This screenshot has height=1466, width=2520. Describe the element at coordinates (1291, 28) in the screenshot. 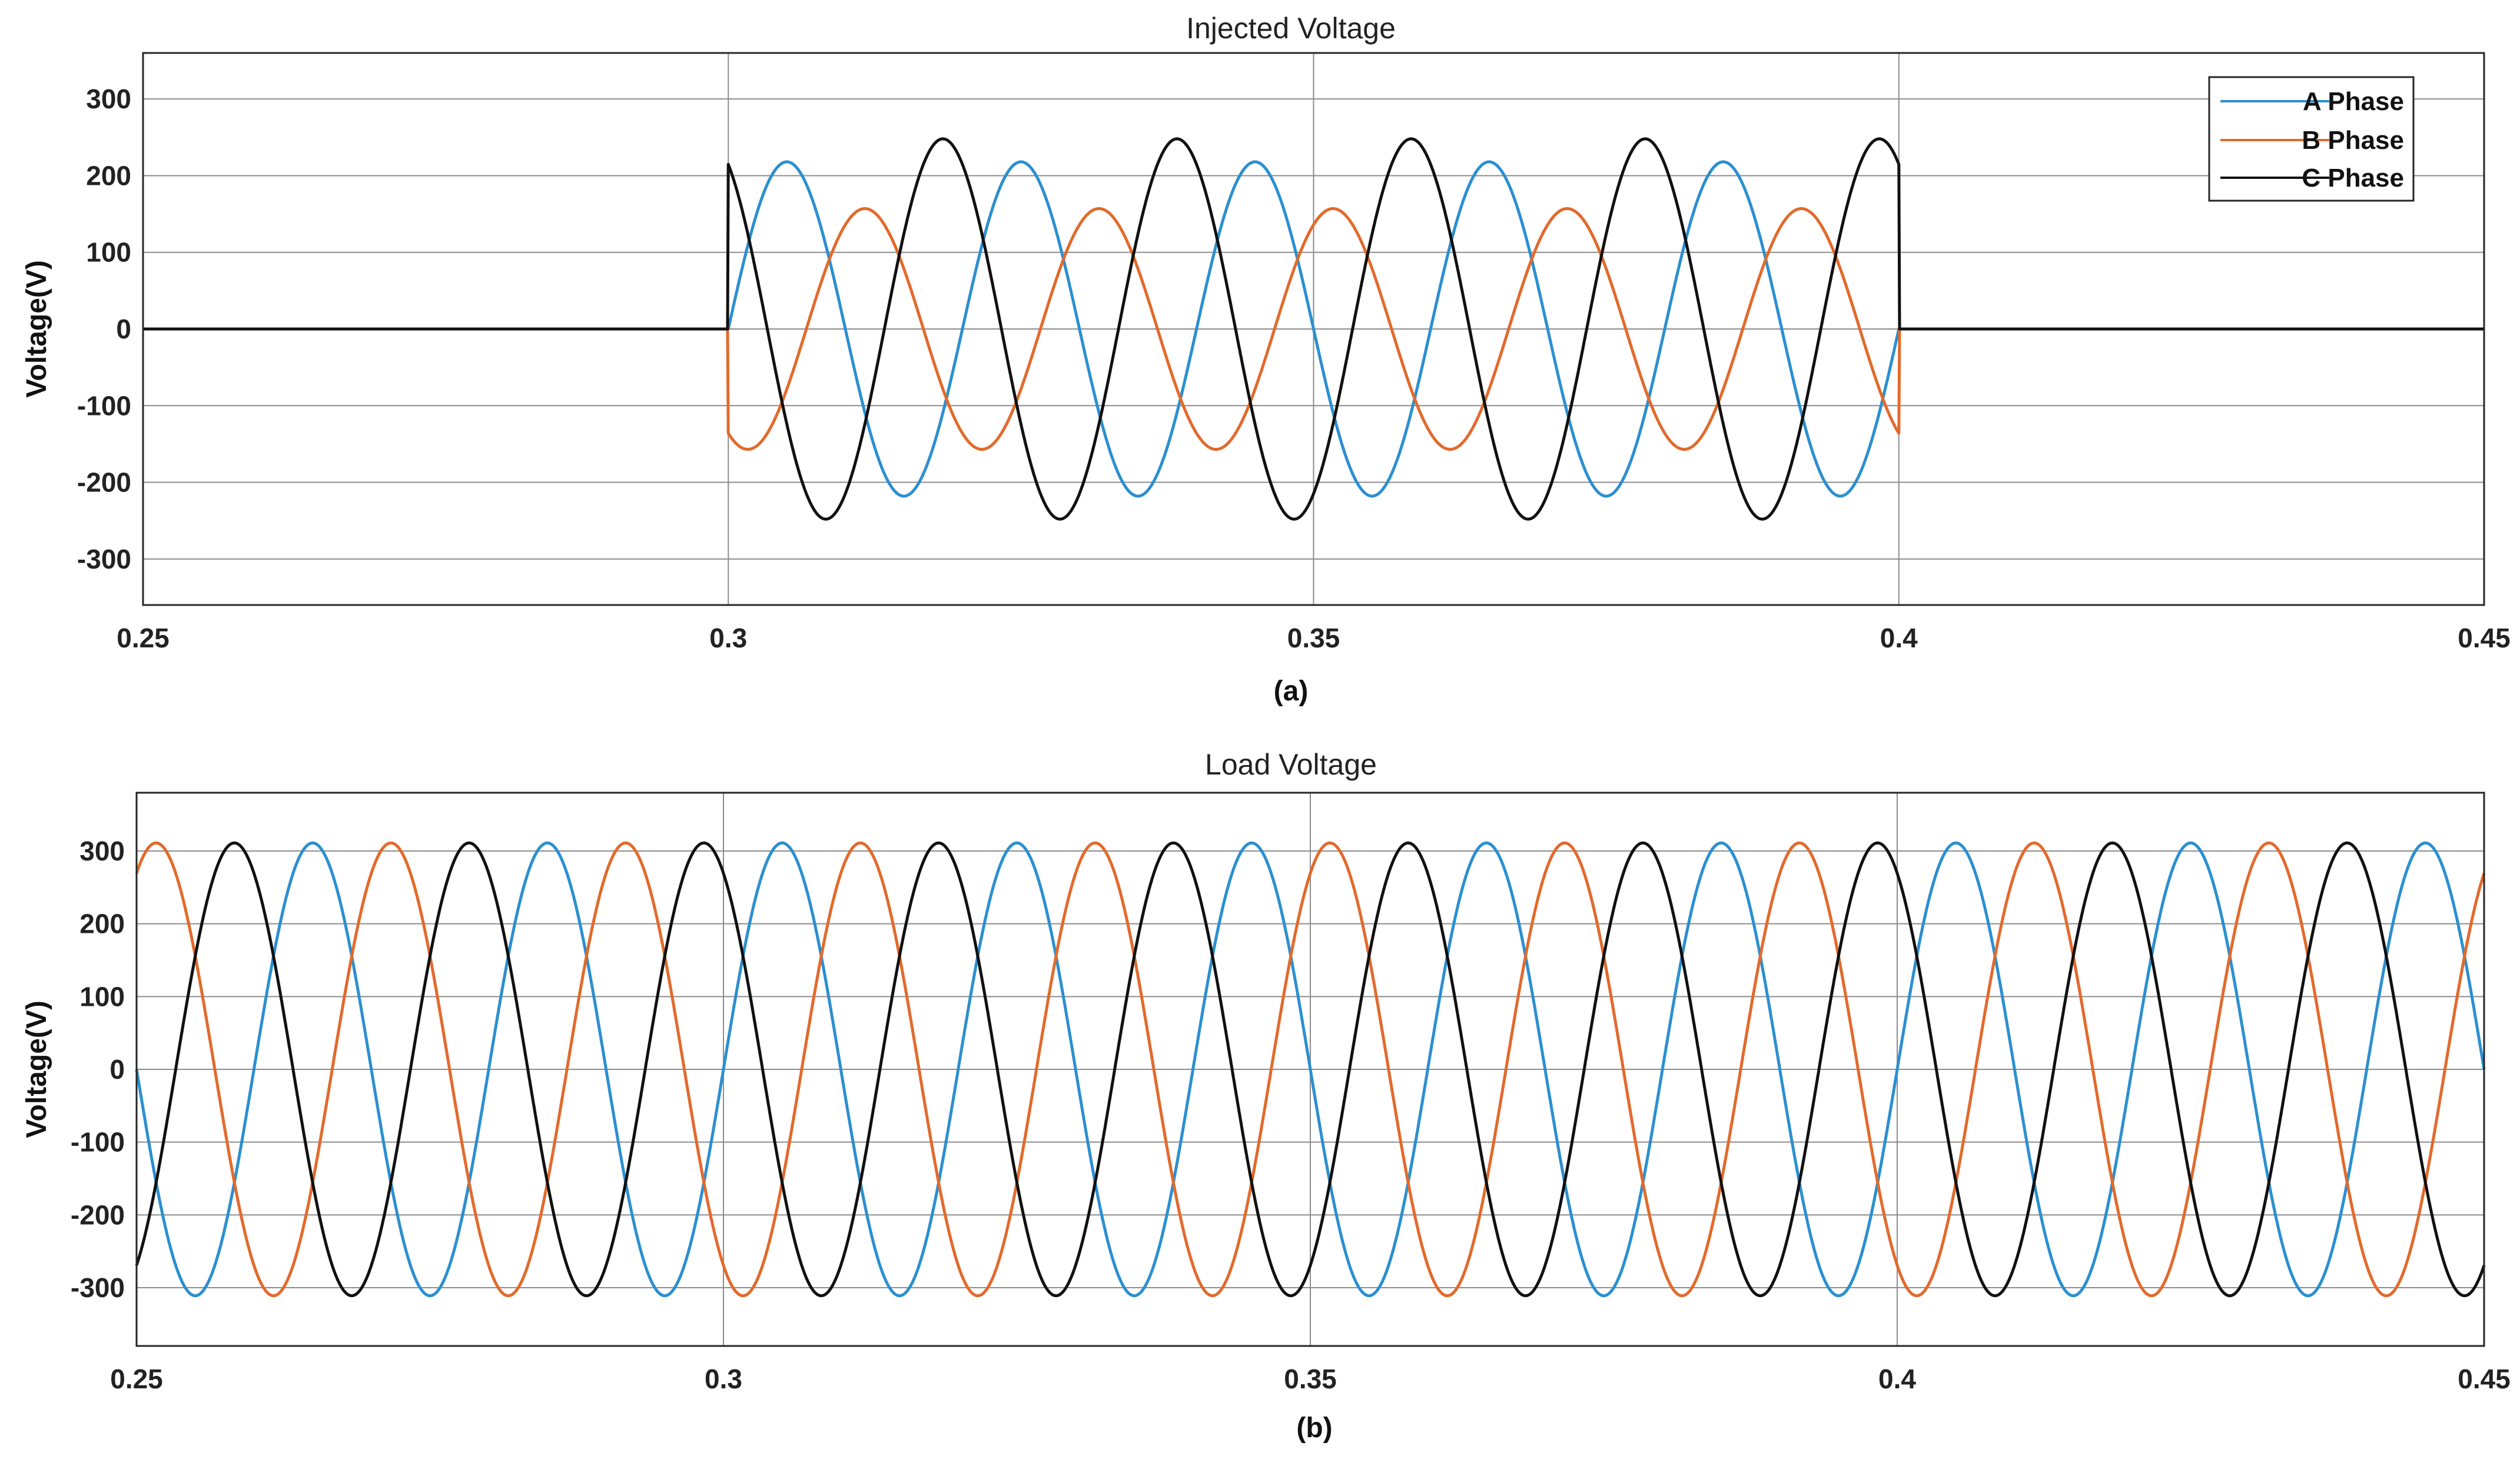

I see `chart-title: Injected Voltage` at that location.